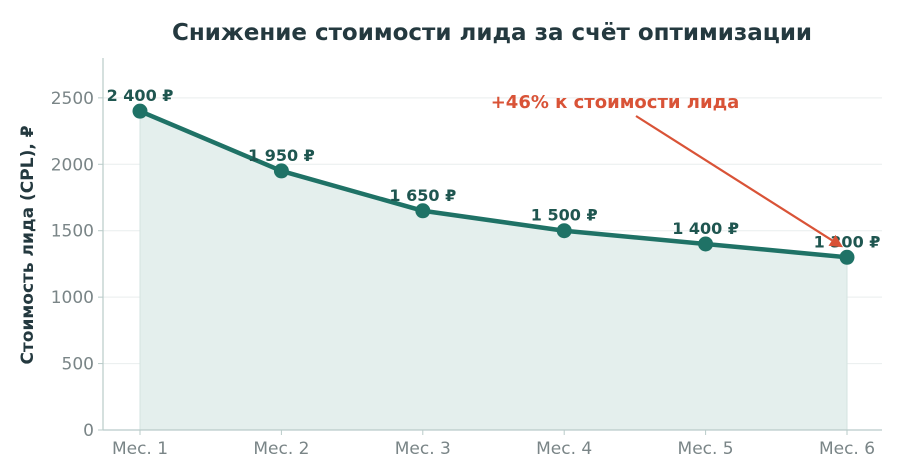  What do you see at coordinates (835, 241) in the screenshot?
I see `annotation-arrowhead` at bounding box center [835, 241].